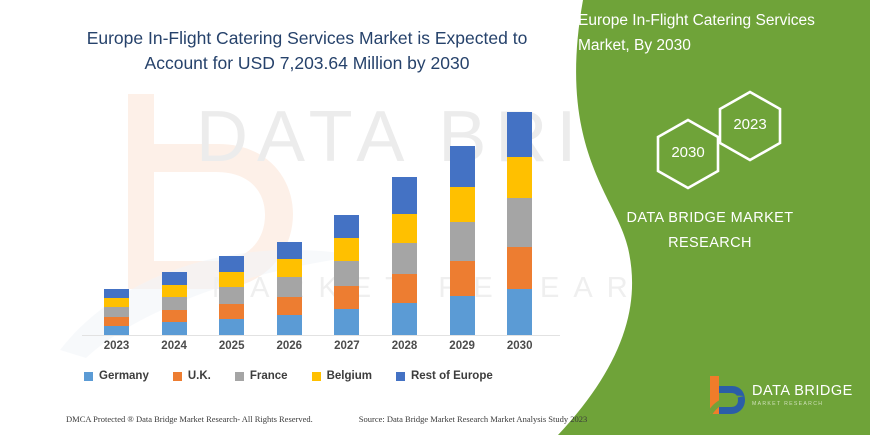 Image resolution: width=870 pixels, height=435 pixels. Describe the element at coordinates (289, 268) in the screenshot. I see `segment-belgium-2026` at that location.